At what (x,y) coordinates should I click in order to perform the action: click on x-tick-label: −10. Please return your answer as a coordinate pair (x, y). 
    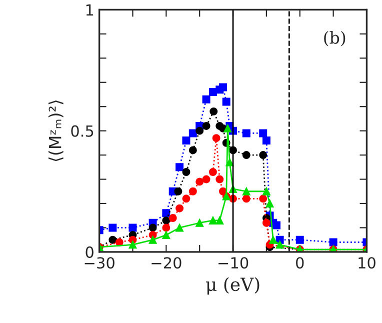
    Looking at the image, I should click on (233, 263).